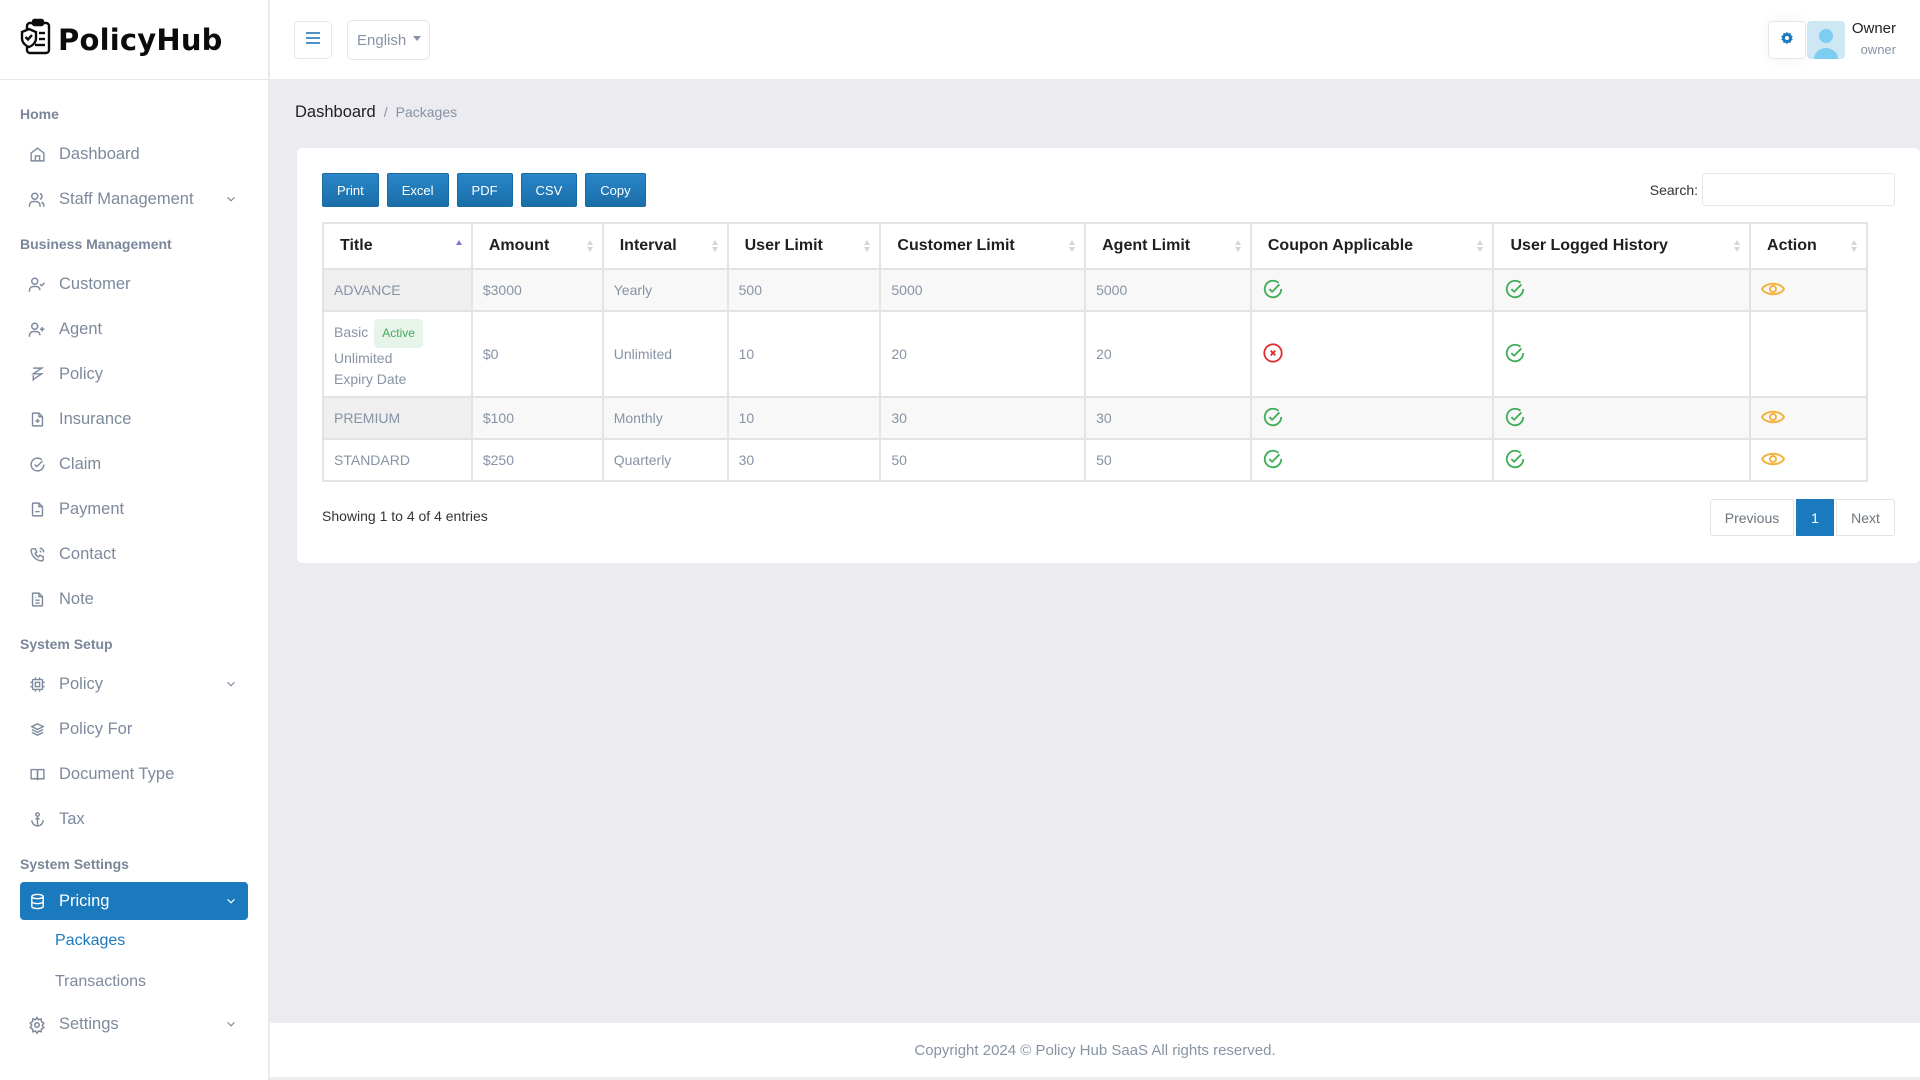 The image size is (1920, 1080). Describe the element at coordinates (537, 290) in the screenshot. I see `cell-amount: $3000` at that location.